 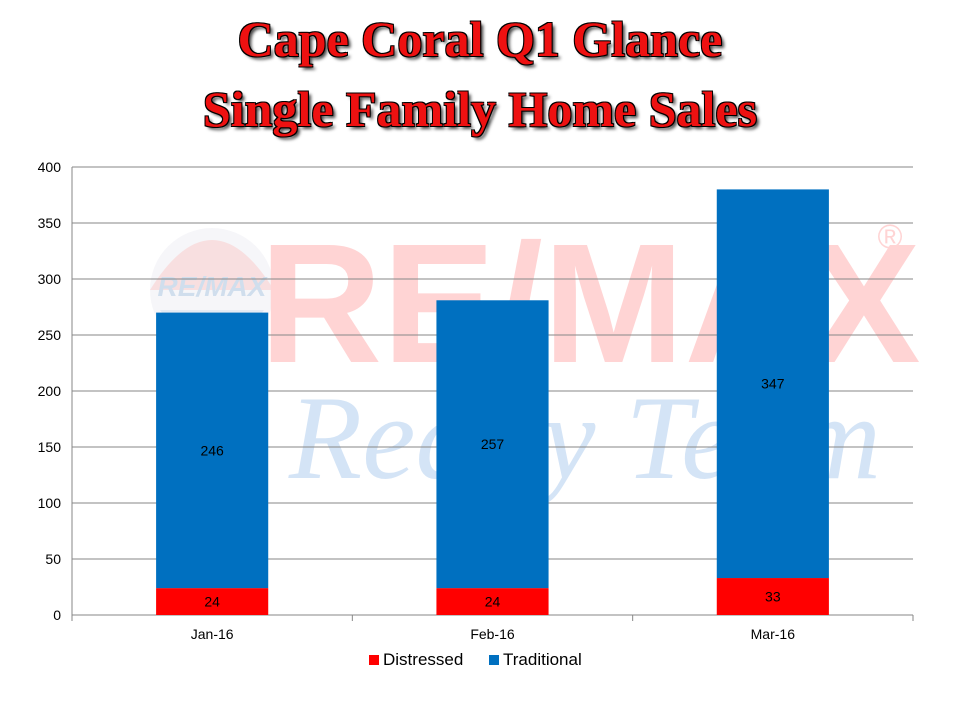 I want to click on y-tick-label: 350, so click(x=50, y=223).